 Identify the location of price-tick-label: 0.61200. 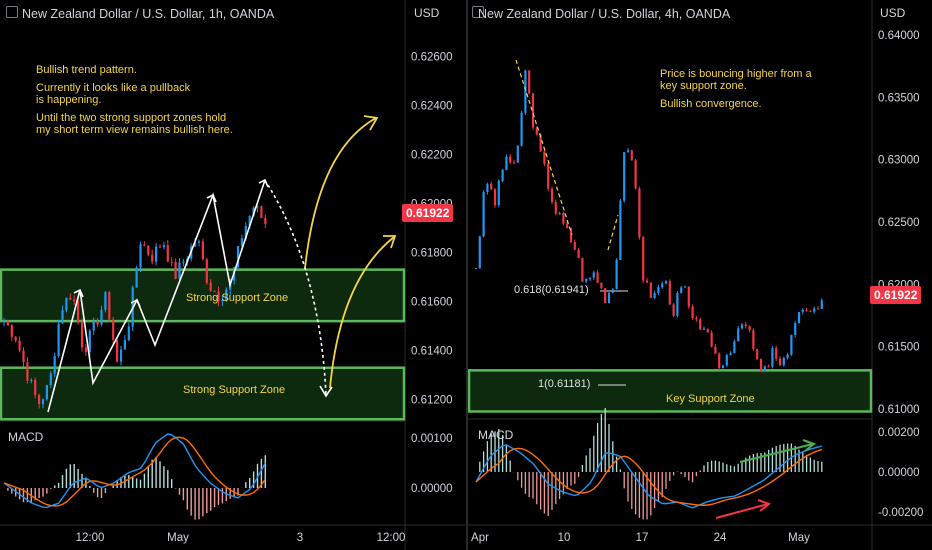
(432, 401).